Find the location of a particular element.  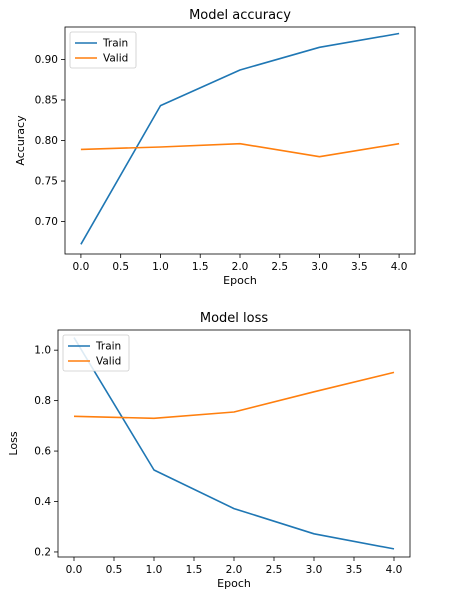

y-tick-label: 0.4 is located at coordinates (42, 502).